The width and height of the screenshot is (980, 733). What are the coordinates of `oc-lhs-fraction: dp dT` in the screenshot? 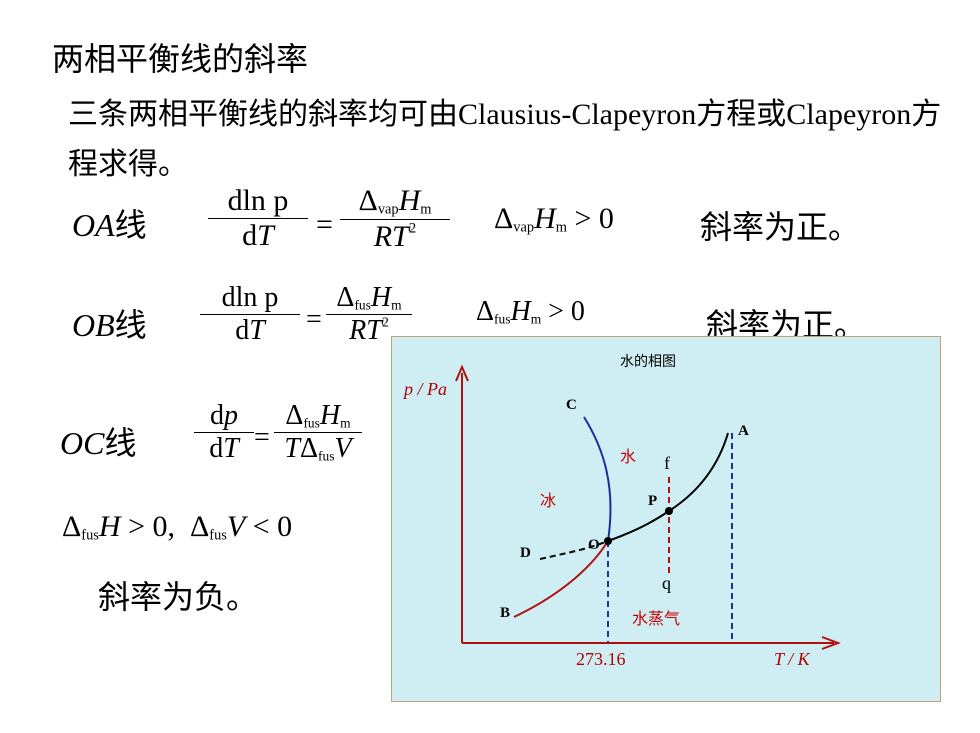 It's located at (224, 432).